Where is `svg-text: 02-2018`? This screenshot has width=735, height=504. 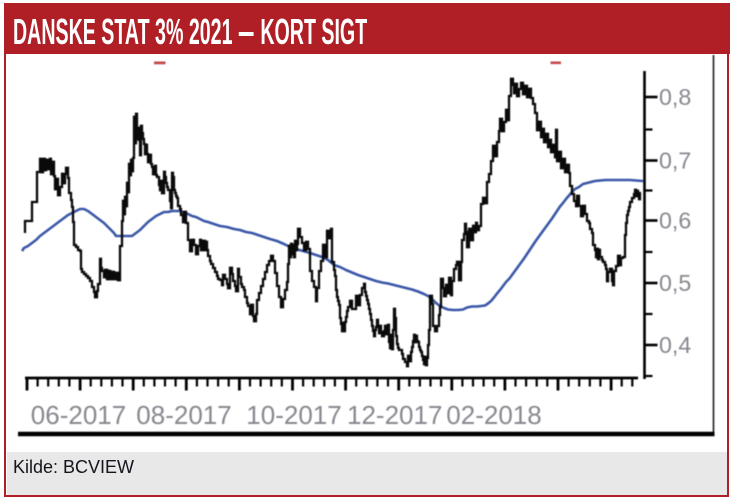 svg-text: 02-2018 is located at coordinates (493, 415).